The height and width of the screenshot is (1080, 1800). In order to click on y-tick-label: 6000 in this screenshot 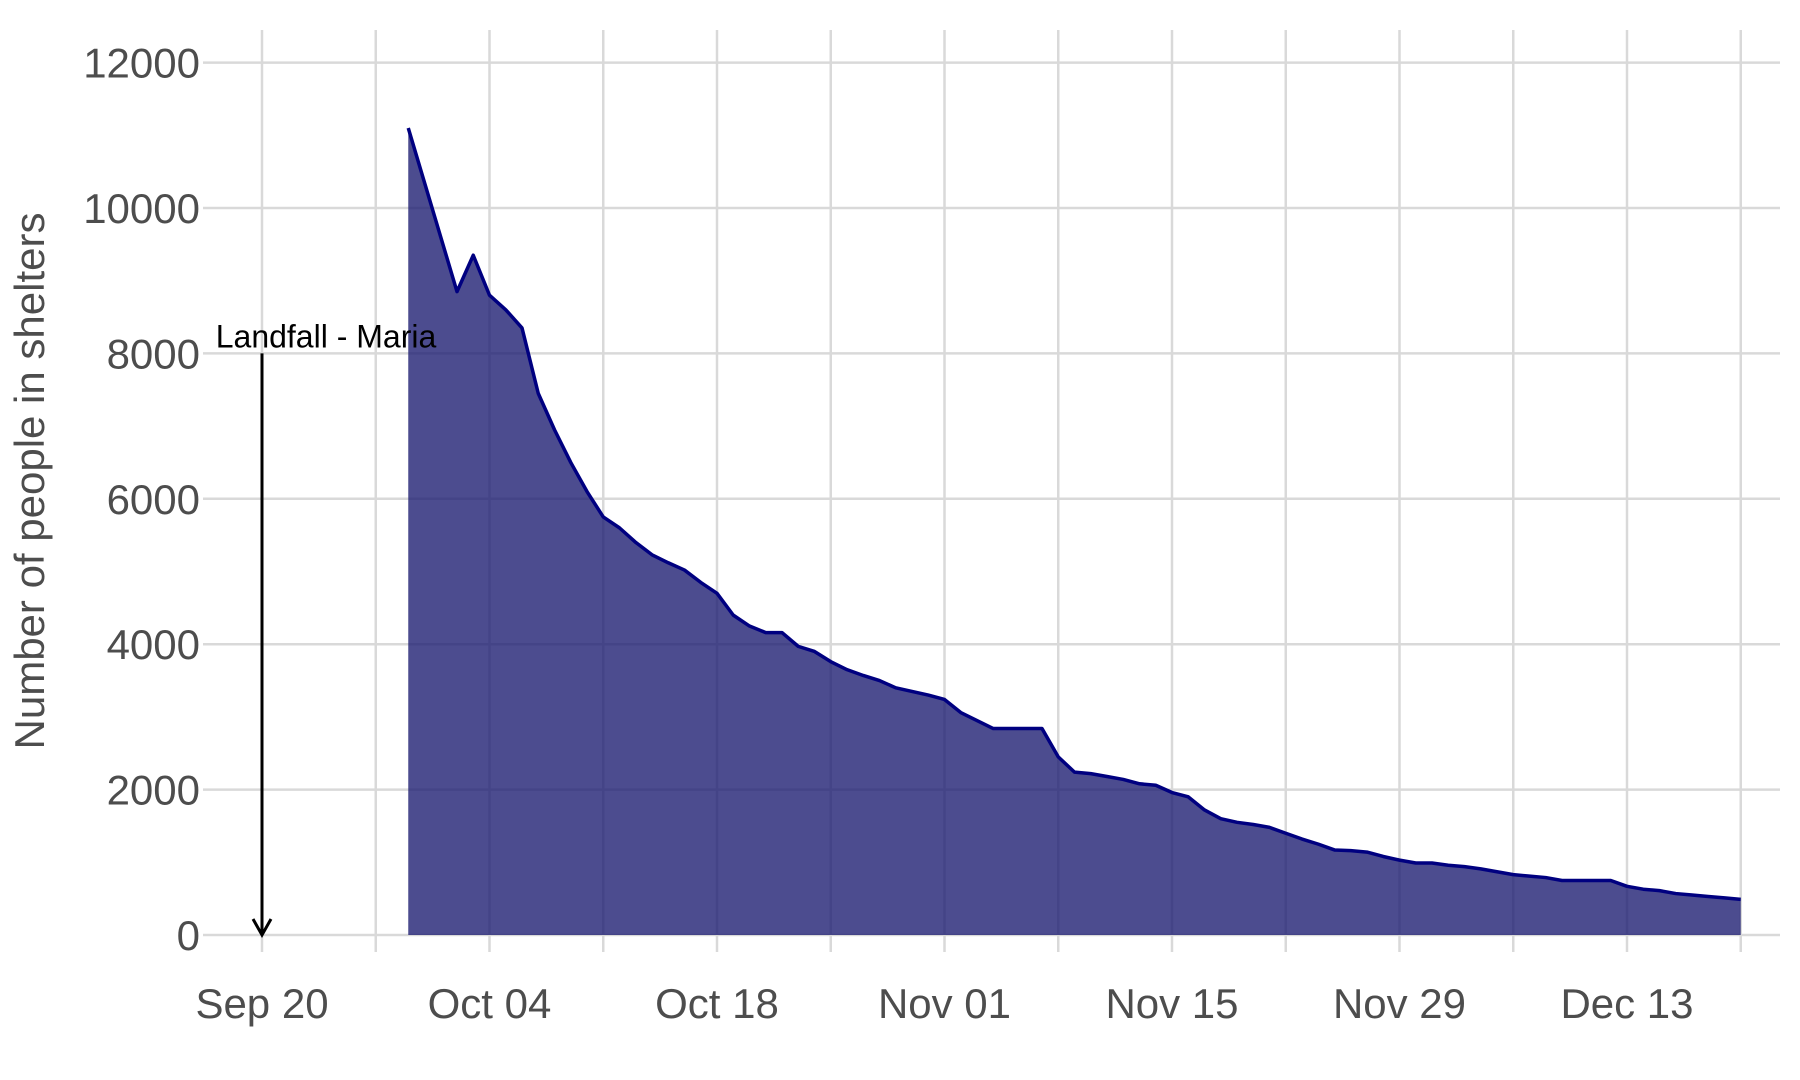, I will do `click(153, 499)`.